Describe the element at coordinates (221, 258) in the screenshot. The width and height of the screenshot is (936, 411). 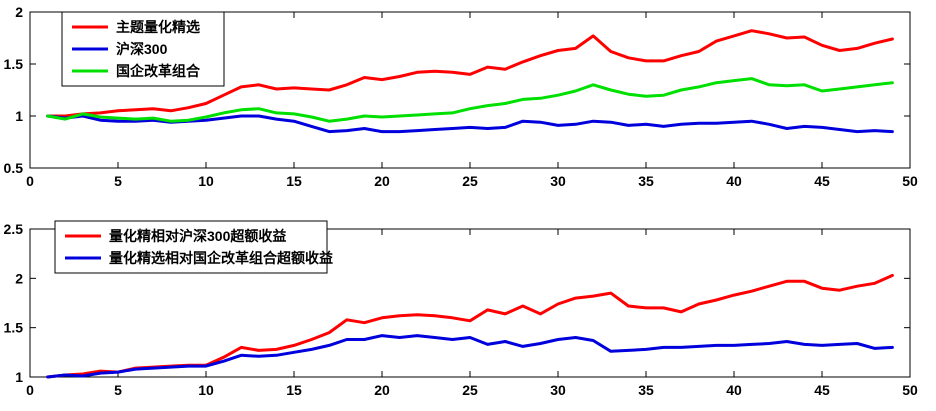
I see `legend-label: 量化精选相对国企改革组合超额收益` at that location.